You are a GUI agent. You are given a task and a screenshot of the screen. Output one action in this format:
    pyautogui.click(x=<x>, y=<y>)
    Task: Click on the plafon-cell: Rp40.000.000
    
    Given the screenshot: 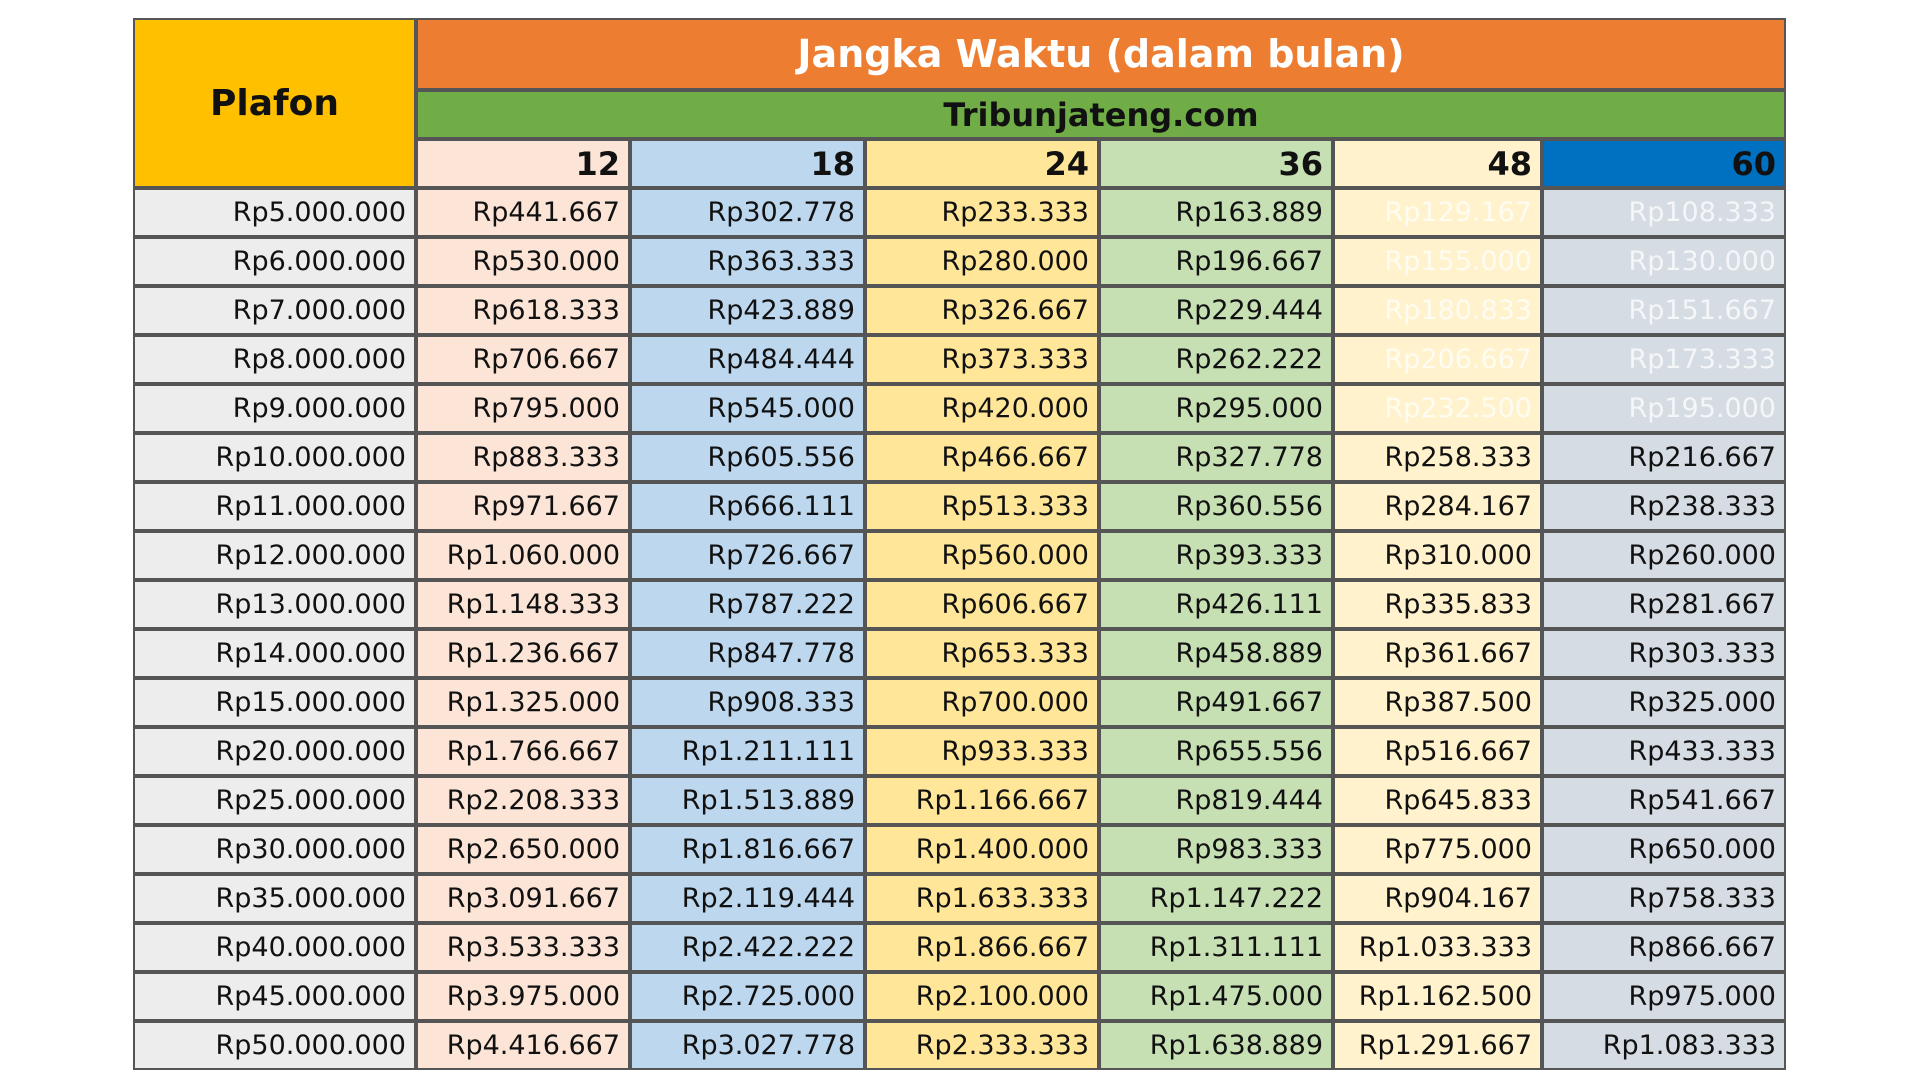 What is the action you would take?
    pyautogui.click(x=274, y=947)
    